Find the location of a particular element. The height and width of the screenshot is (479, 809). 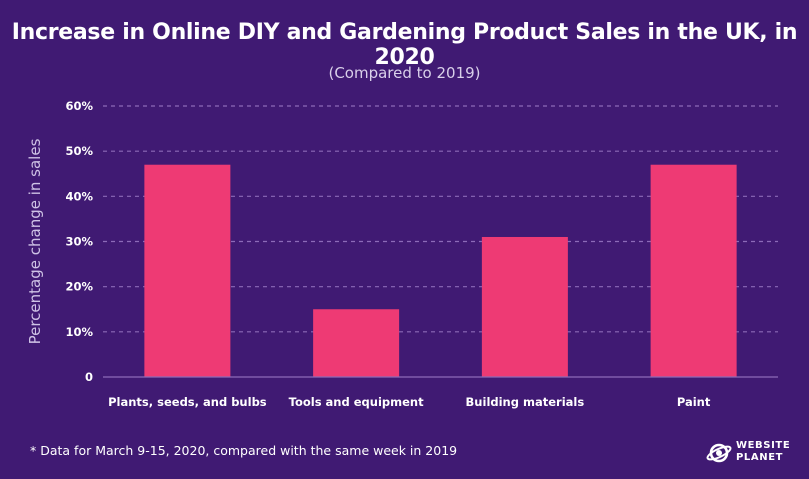

y-tick-label: 10% is located at coordinates (79, 332).